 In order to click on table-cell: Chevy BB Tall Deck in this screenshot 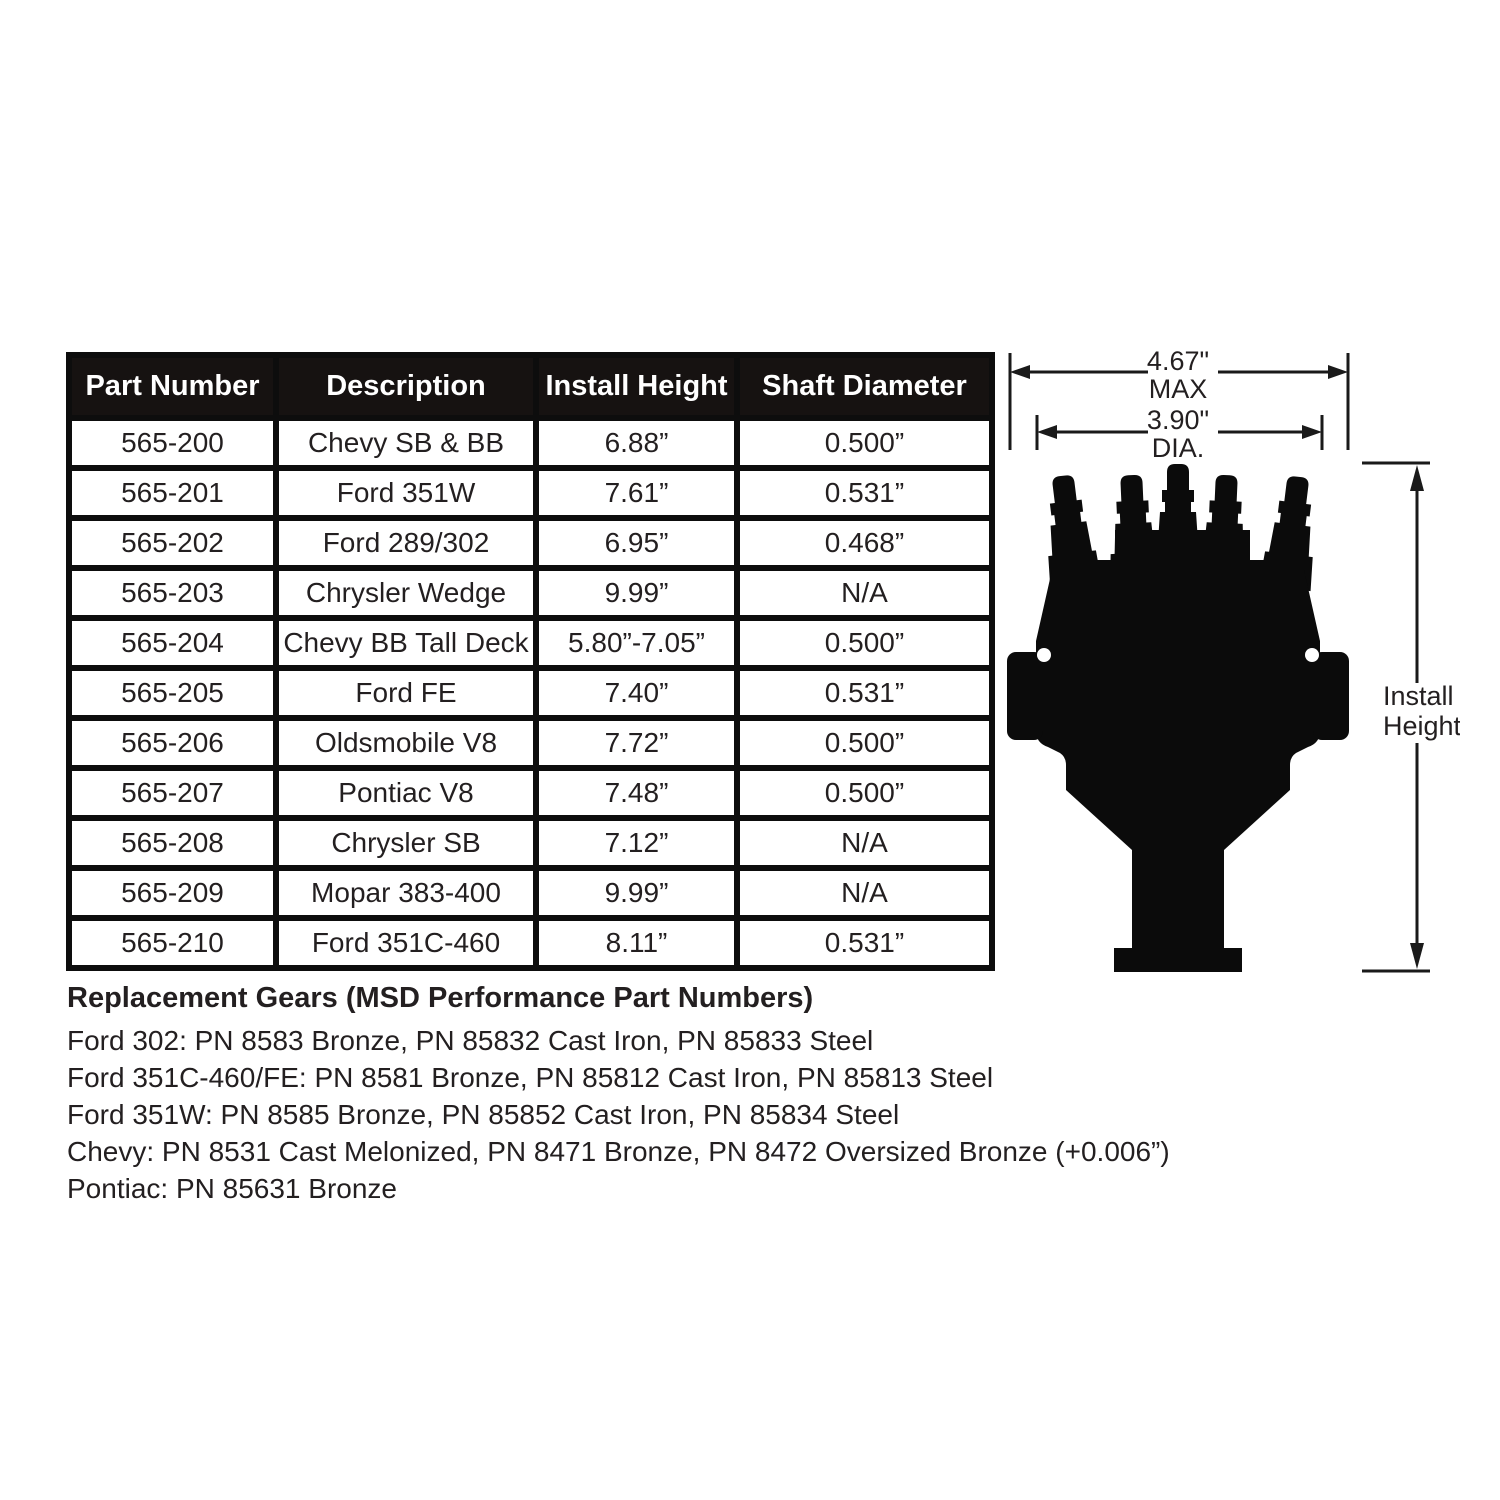, I will do `click(406, 643)`.